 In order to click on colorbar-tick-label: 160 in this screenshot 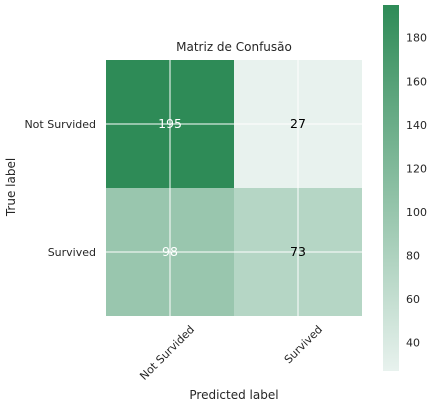, I will do `click(416, 81)`.